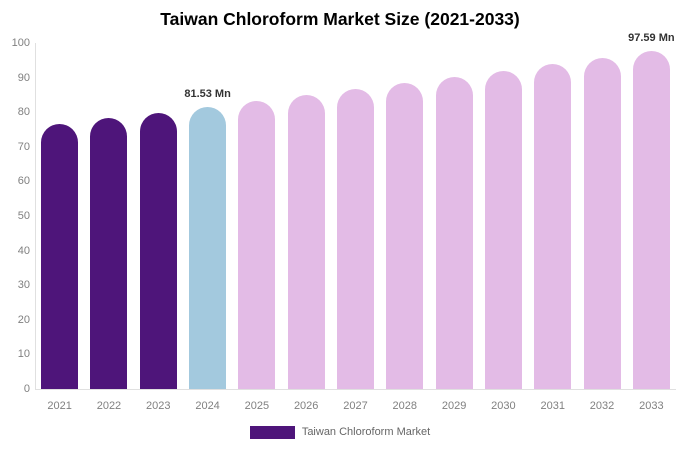 The image size is (680, 450). What do you see at coordinates (207, 93) in the screenshot?
I see `data-label-2024: 81.53 Mn` at bounding box center [207, 93].